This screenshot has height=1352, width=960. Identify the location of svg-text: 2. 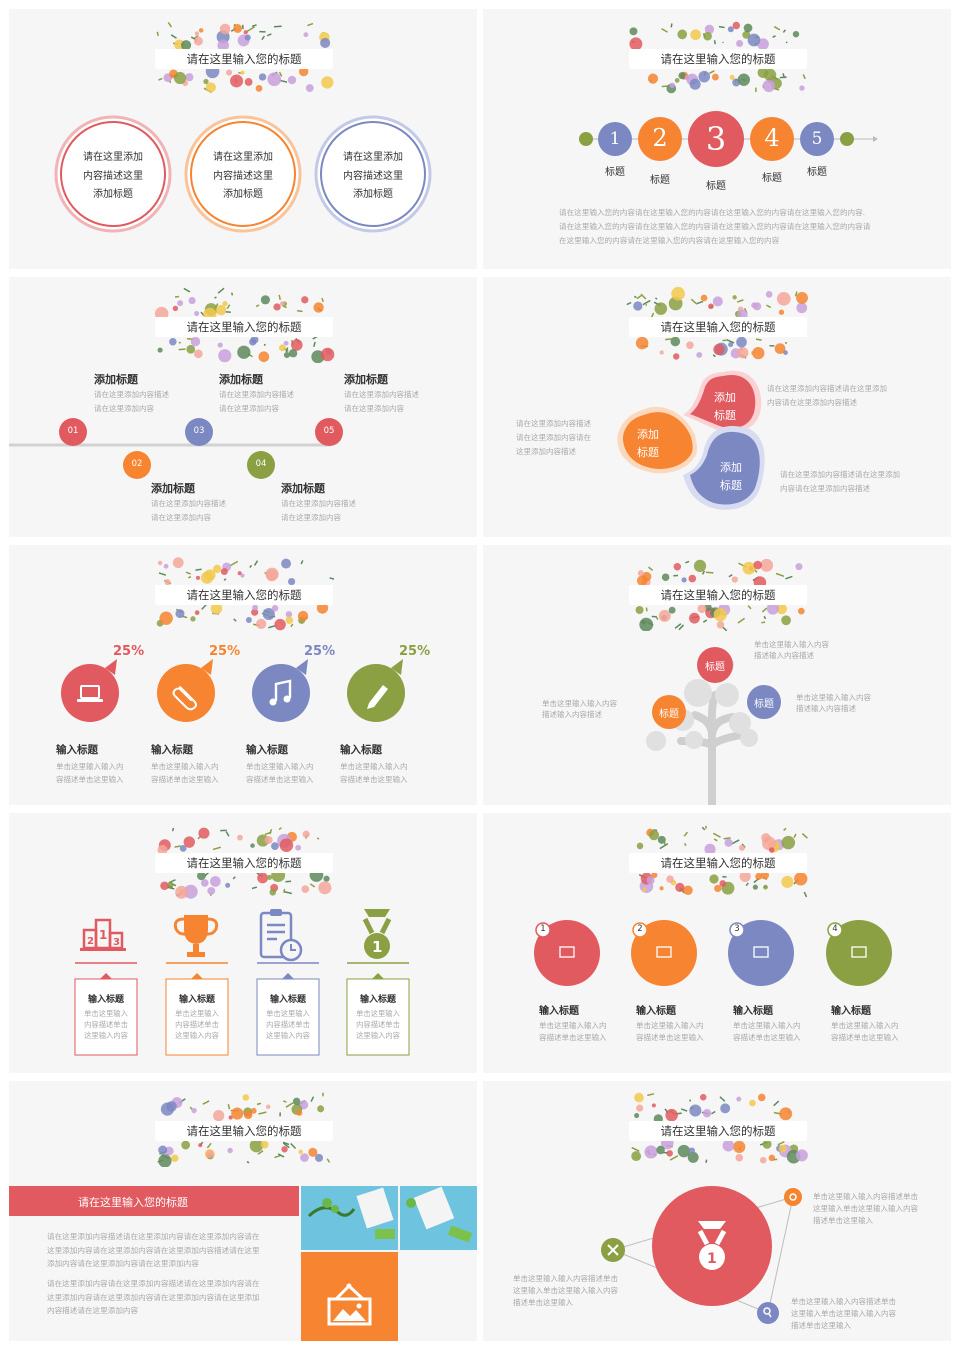
(90, 941).